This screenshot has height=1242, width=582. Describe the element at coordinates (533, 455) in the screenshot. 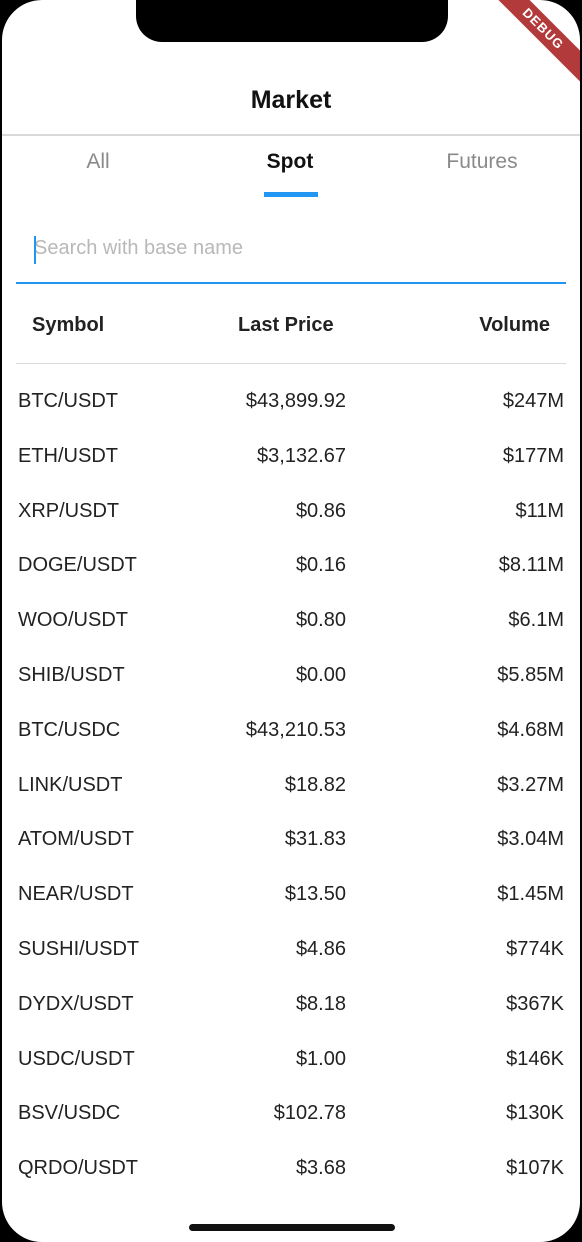

I see `row-volume: $177M` at that location.